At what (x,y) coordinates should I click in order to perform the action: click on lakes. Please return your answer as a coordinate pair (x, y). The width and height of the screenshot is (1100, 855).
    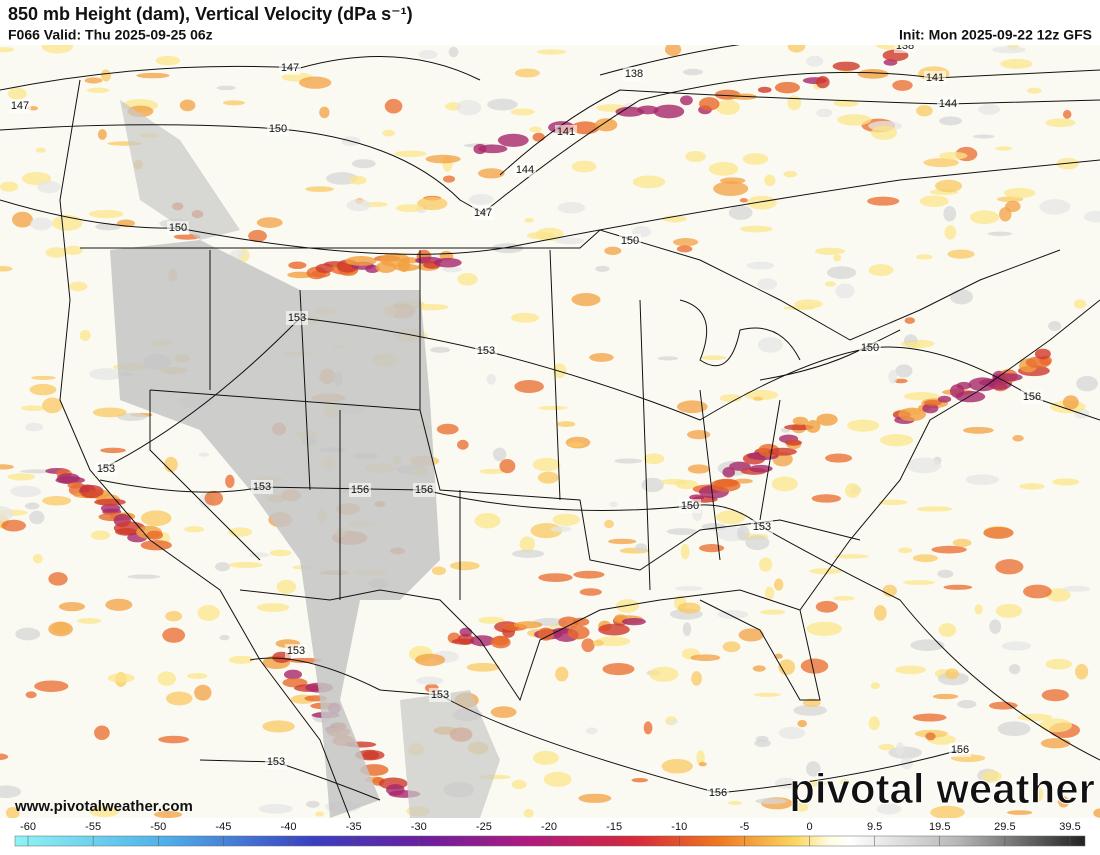
    Looking at the image, I should click on (790, 340).